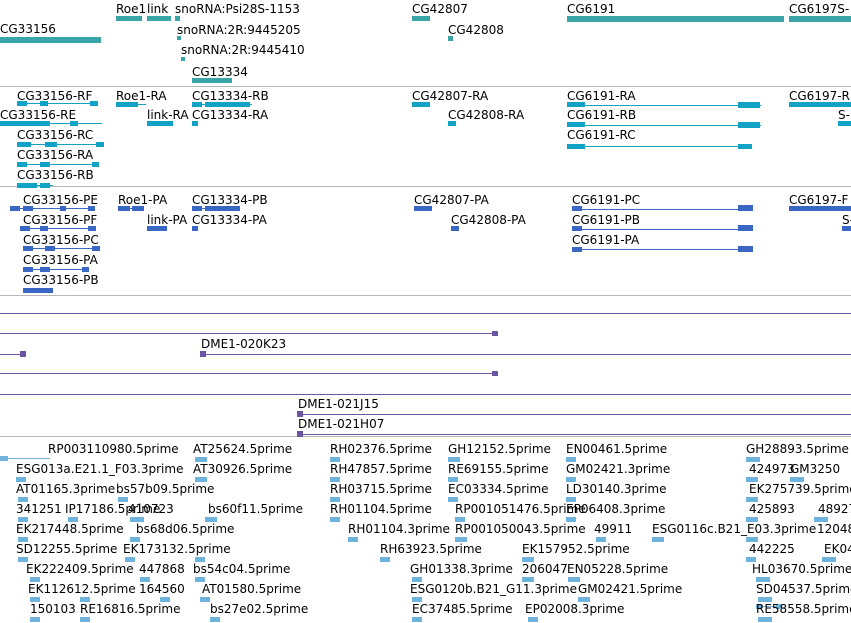  I want to click on ek157952-5prime-label: EK157952.5prime, so click(576, 549).